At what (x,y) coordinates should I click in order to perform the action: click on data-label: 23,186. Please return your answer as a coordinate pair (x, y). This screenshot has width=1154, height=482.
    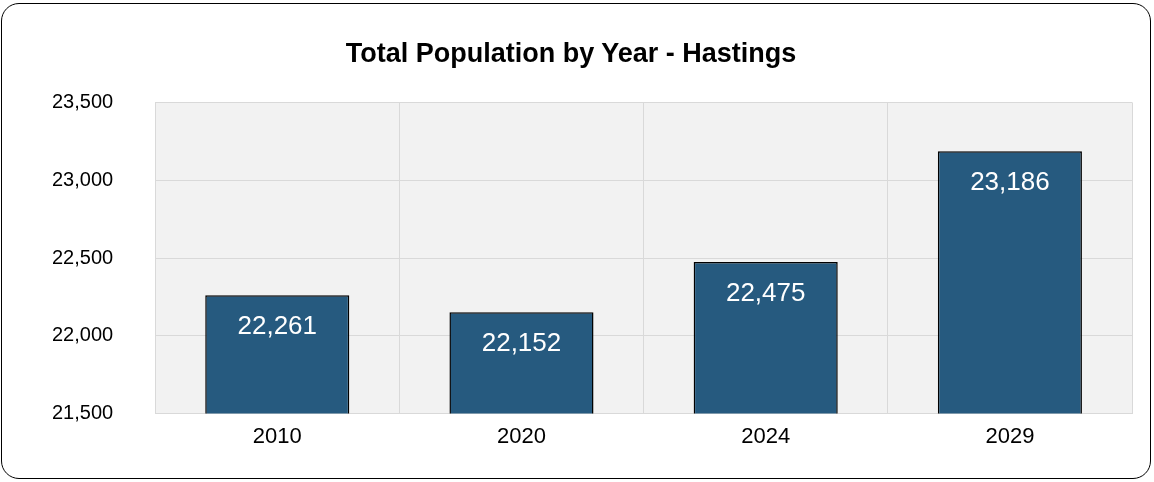
    Looking at the image, I should click on (1010, 181).